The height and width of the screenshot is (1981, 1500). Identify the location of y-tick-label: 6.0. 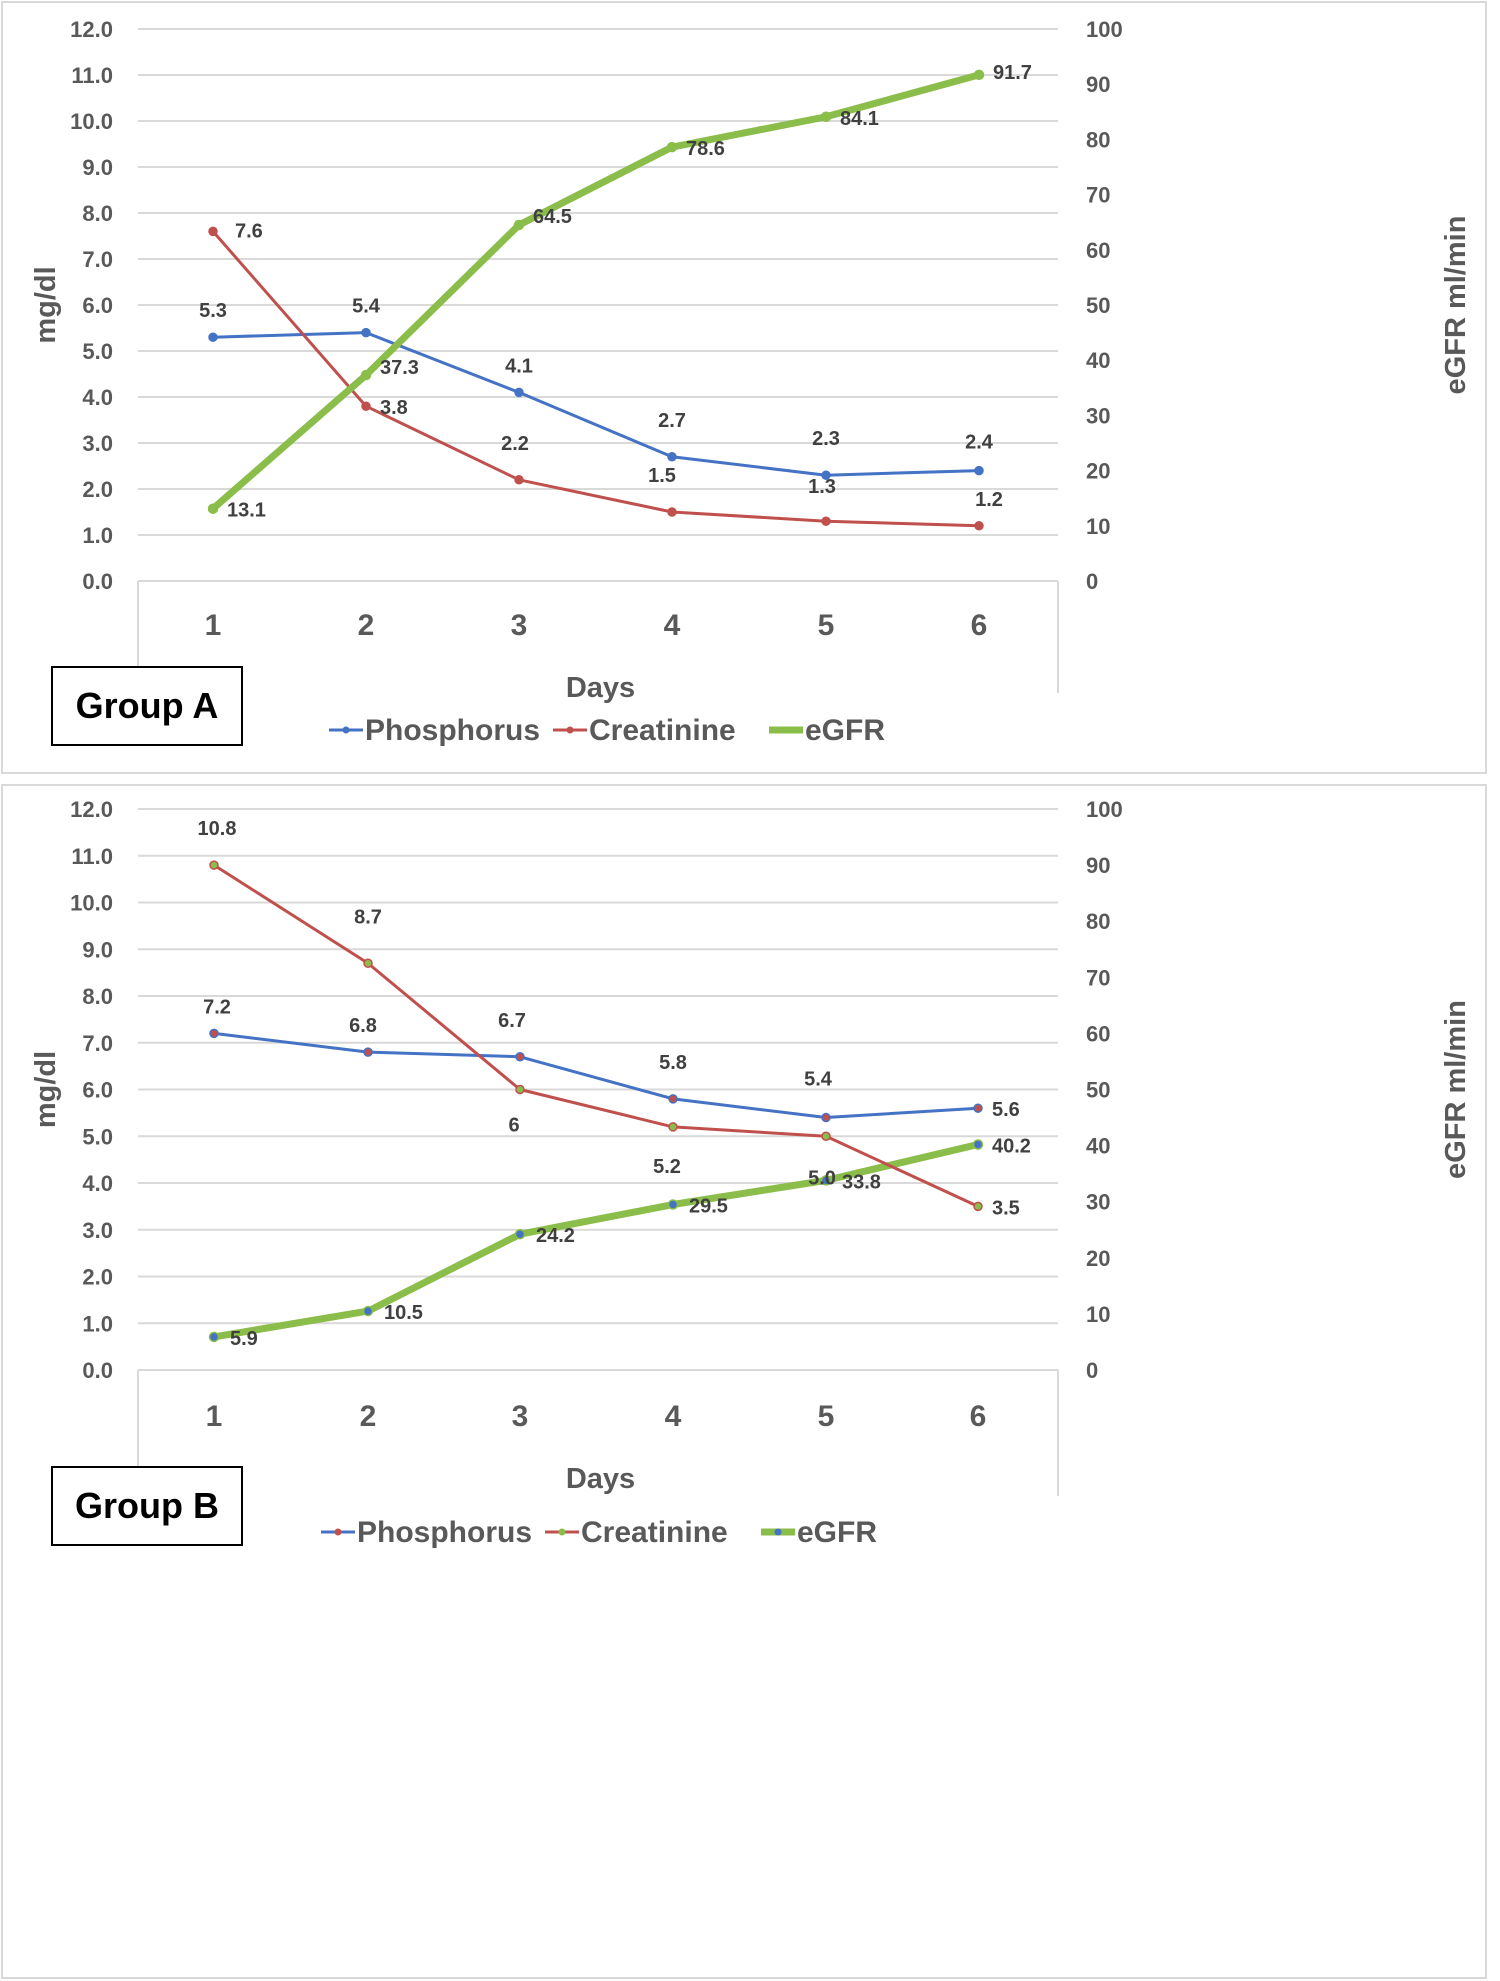
(97, 1090).